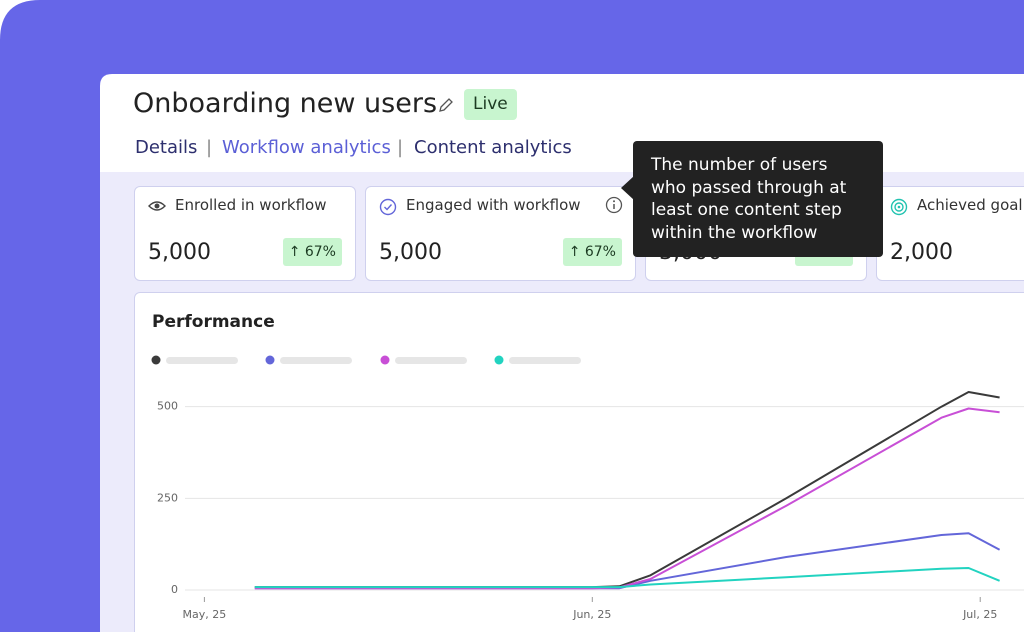 This screenshot has height=632, width=1024. I want to click on x-tick-label: Jun, 25, so click(591, 614).